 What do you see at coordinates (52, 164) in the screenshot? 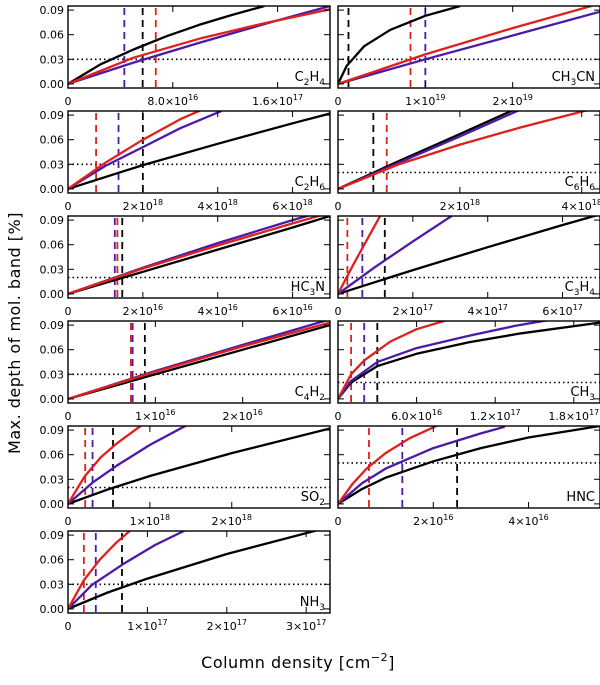
I see `panel-c2h6-ytick-label-1: 0.03` at bounding box center [52, 164].